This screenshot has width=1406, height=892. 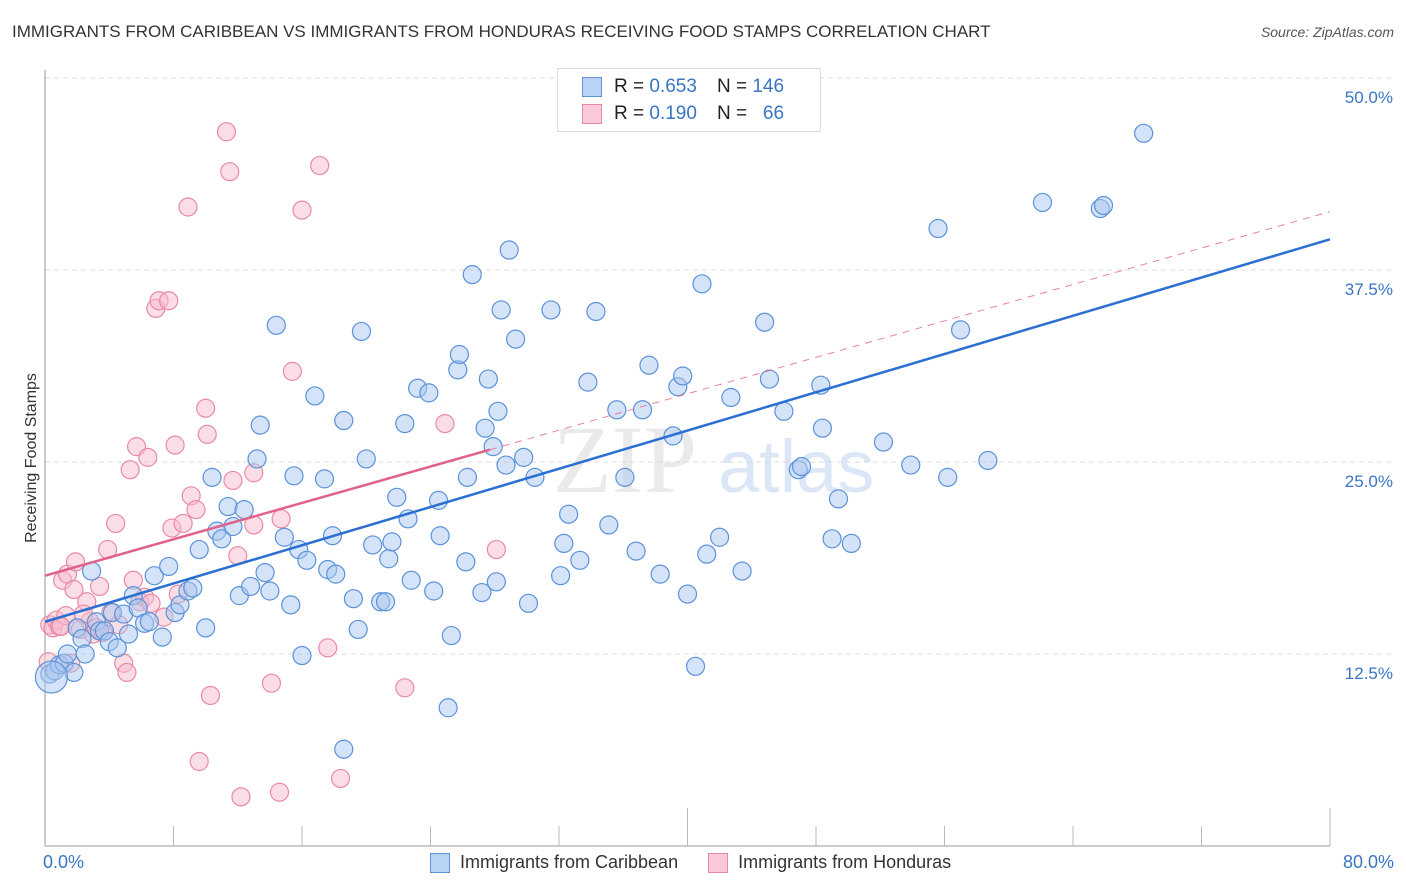 What do you see at coordinates (768, 86) in the screenshot?
I see `legend-n-value: 146` at bounding box center [768, 86].